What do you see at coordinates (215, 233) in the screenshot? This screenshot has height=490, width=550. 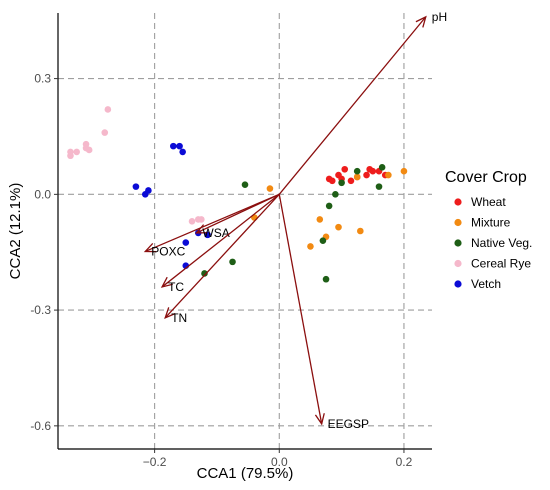 I see `wsa-vector-label: WSA` at bounding box center [215, 233].